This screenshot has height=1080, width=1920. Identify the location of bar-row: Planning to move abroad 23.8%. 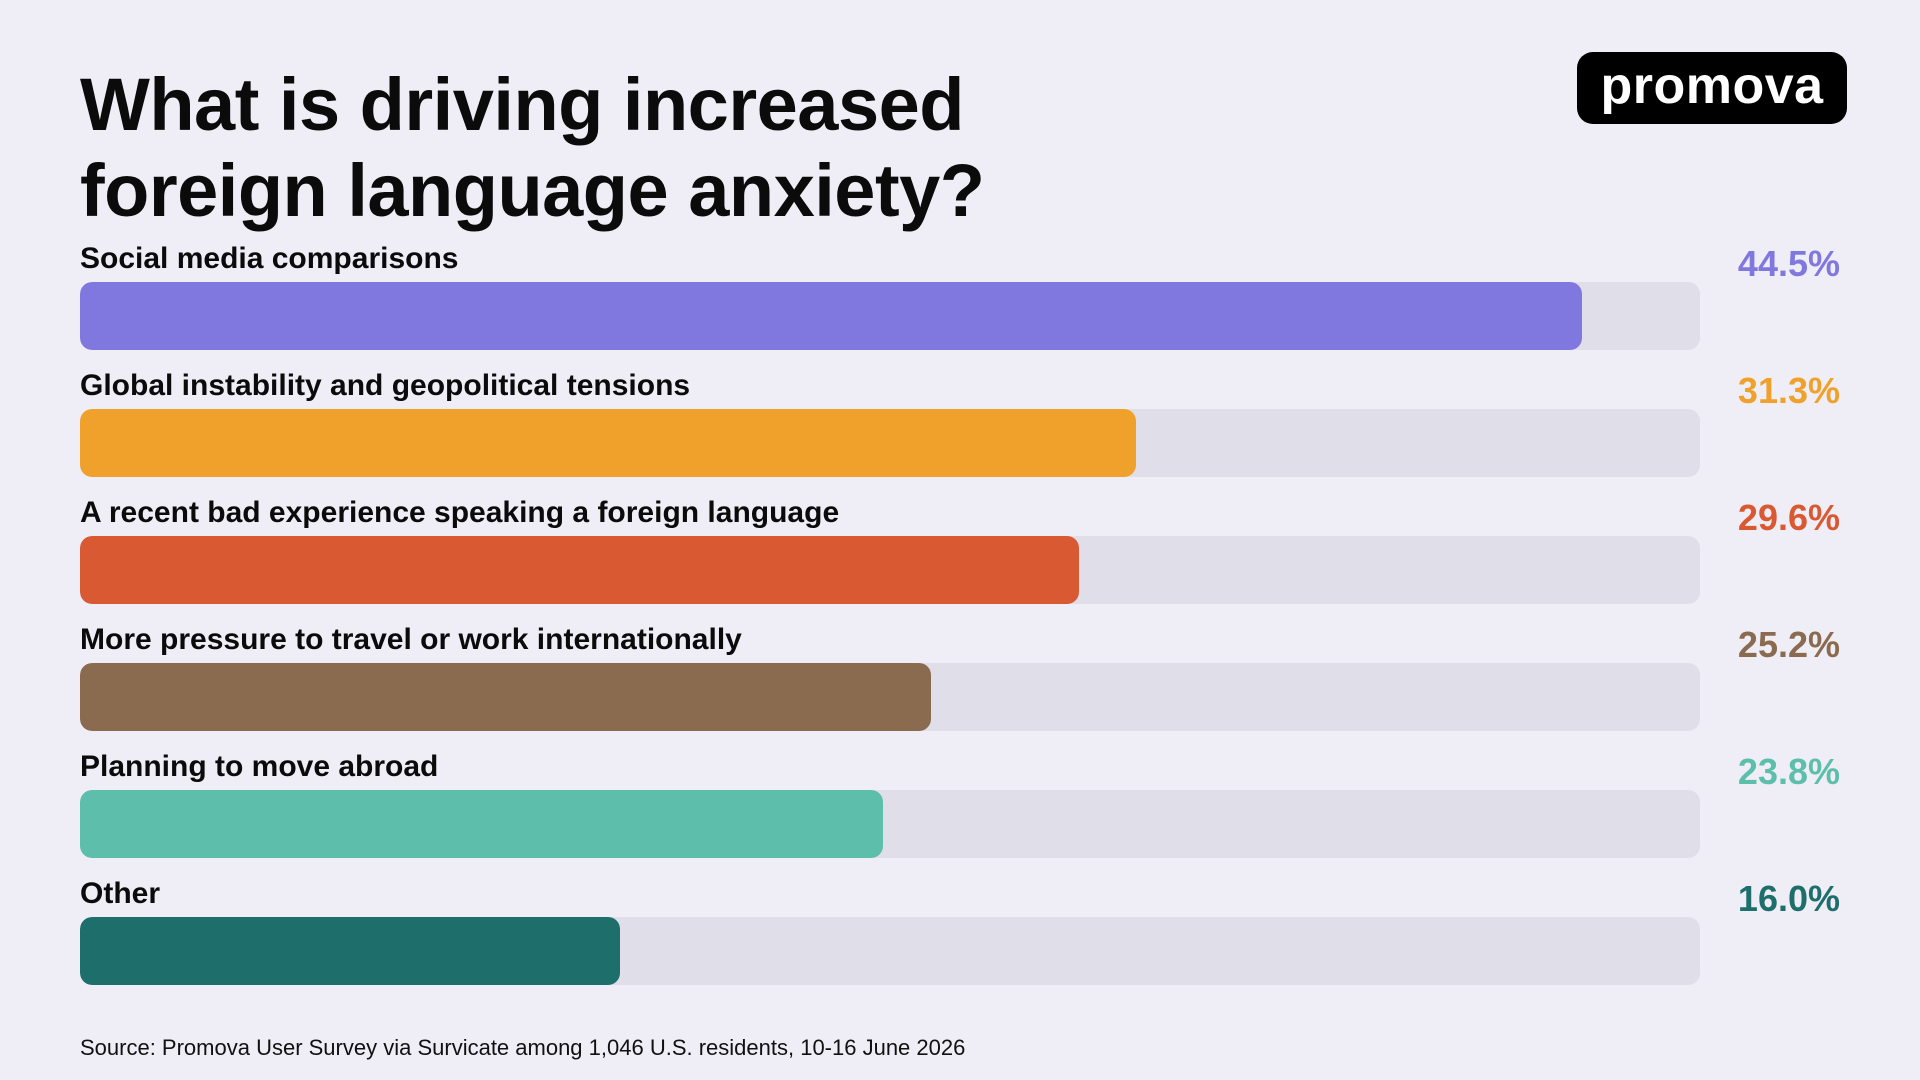
(960, 803).